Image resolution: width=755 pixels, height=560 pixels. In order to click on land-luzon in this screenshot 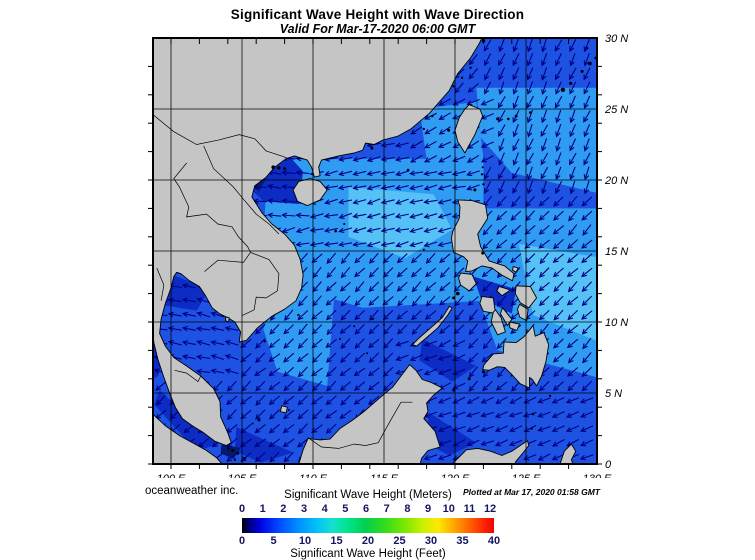, I will do `click(482, 240)`.